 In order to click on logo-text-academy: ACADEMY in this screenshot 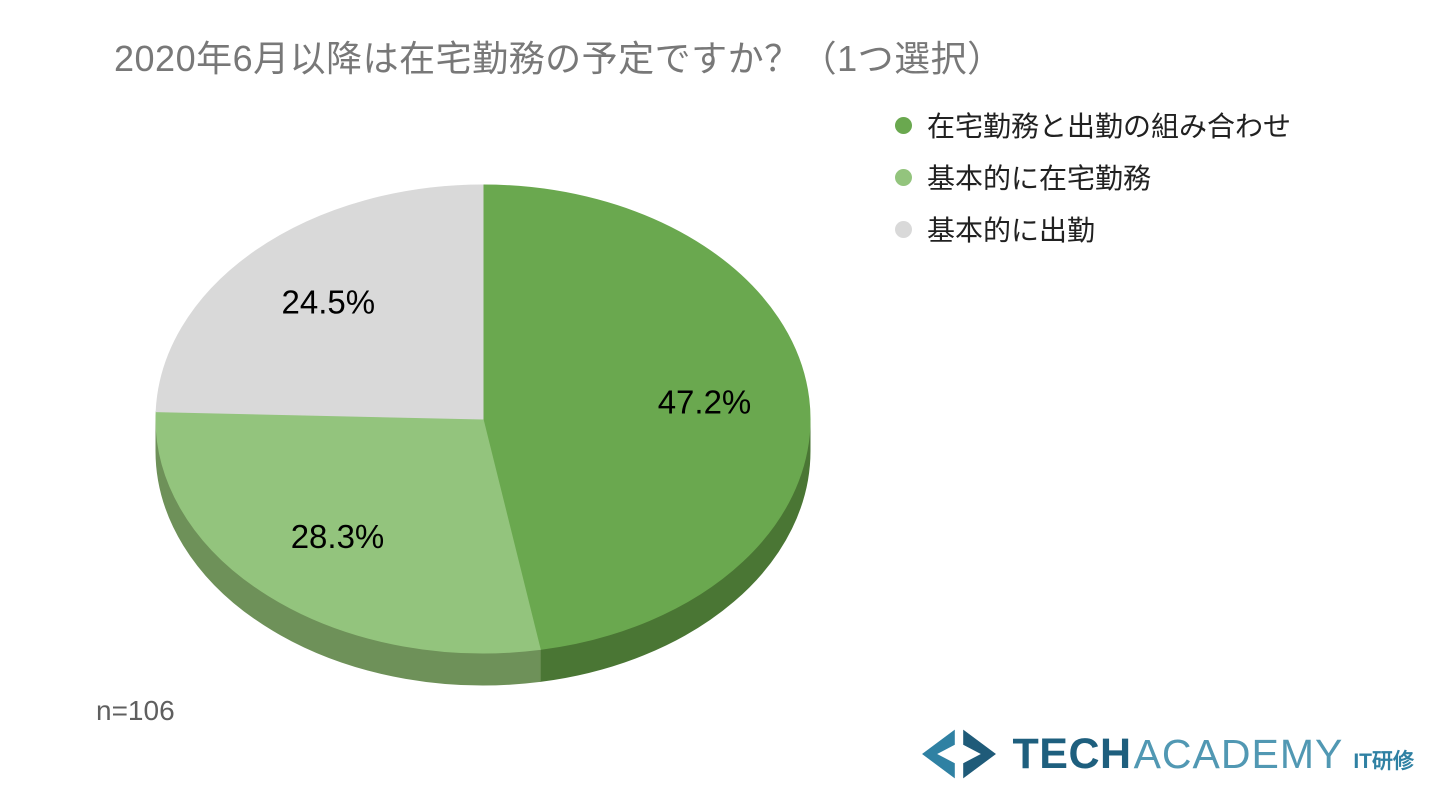, I will do `click(1238, 753)`.